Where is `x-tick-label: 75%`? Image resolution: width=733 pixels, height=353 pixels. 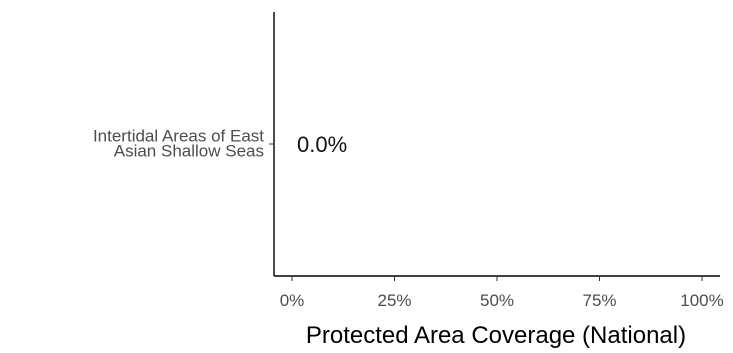
x-tick-label: 75% is located at coordinates (599, 300).